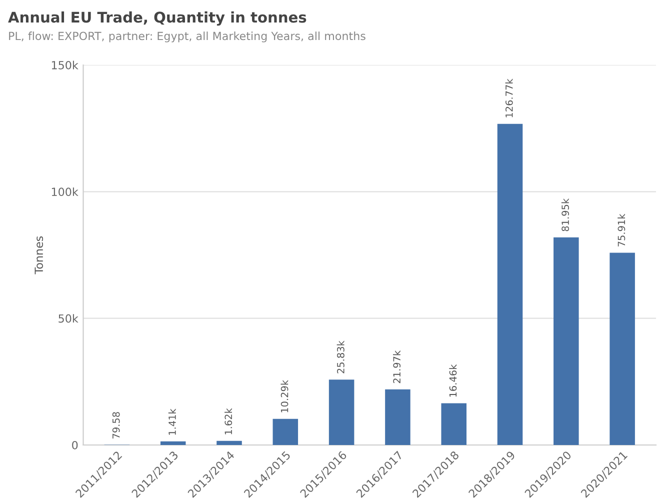 Image resolution: width=666 pixels, height=500 pixels. I want to click on data-label: 10.29k, so click(284, 396).